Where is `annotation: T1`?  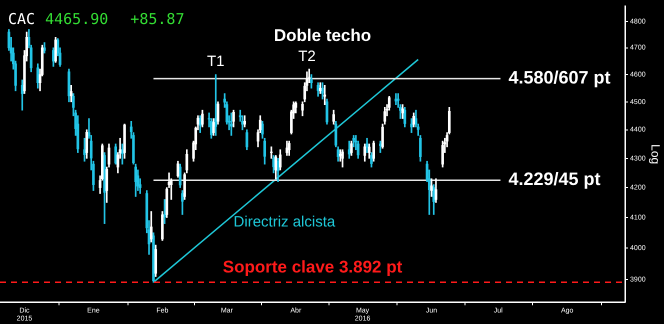
annotation: T1 is located at coordinates (216, 61).